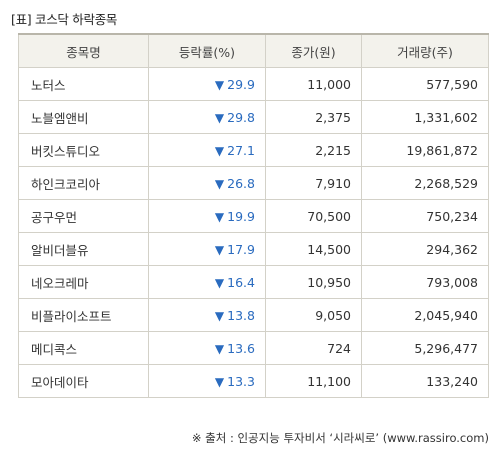 The height and width of the screenshot is (451, 503). Describe the element at coordinates (313, 117) in the screenshot. I see `close-price: 2,375` at that location.